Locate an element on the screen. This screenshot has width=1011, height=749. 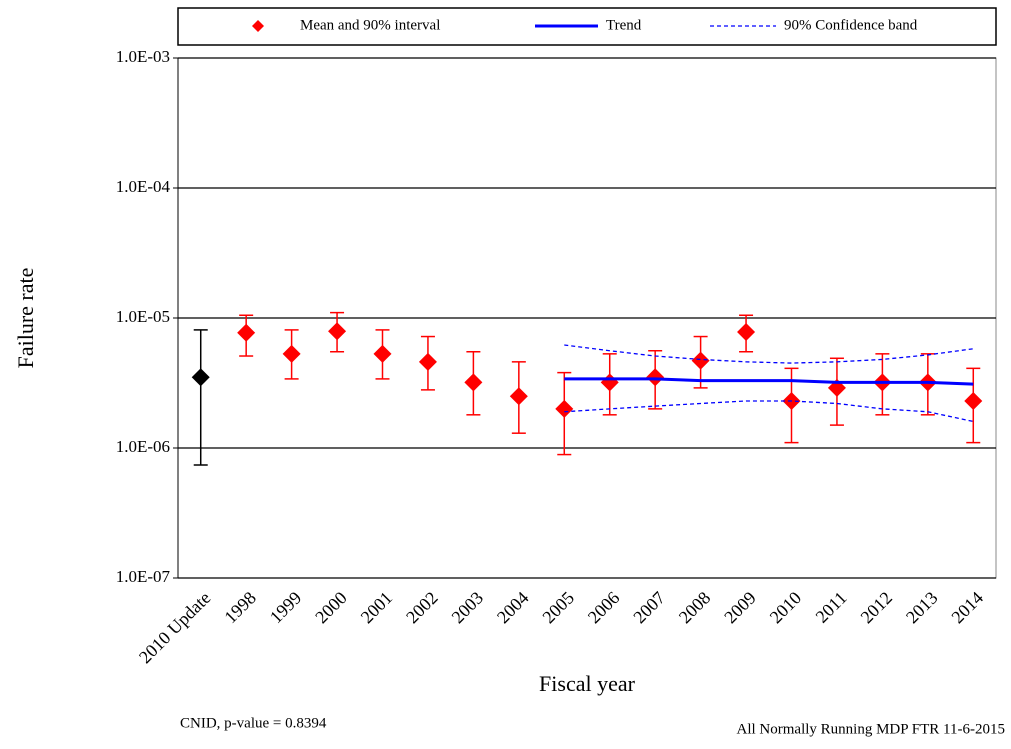
x-tick-label: 1999 is located at coordinates (286, 608).